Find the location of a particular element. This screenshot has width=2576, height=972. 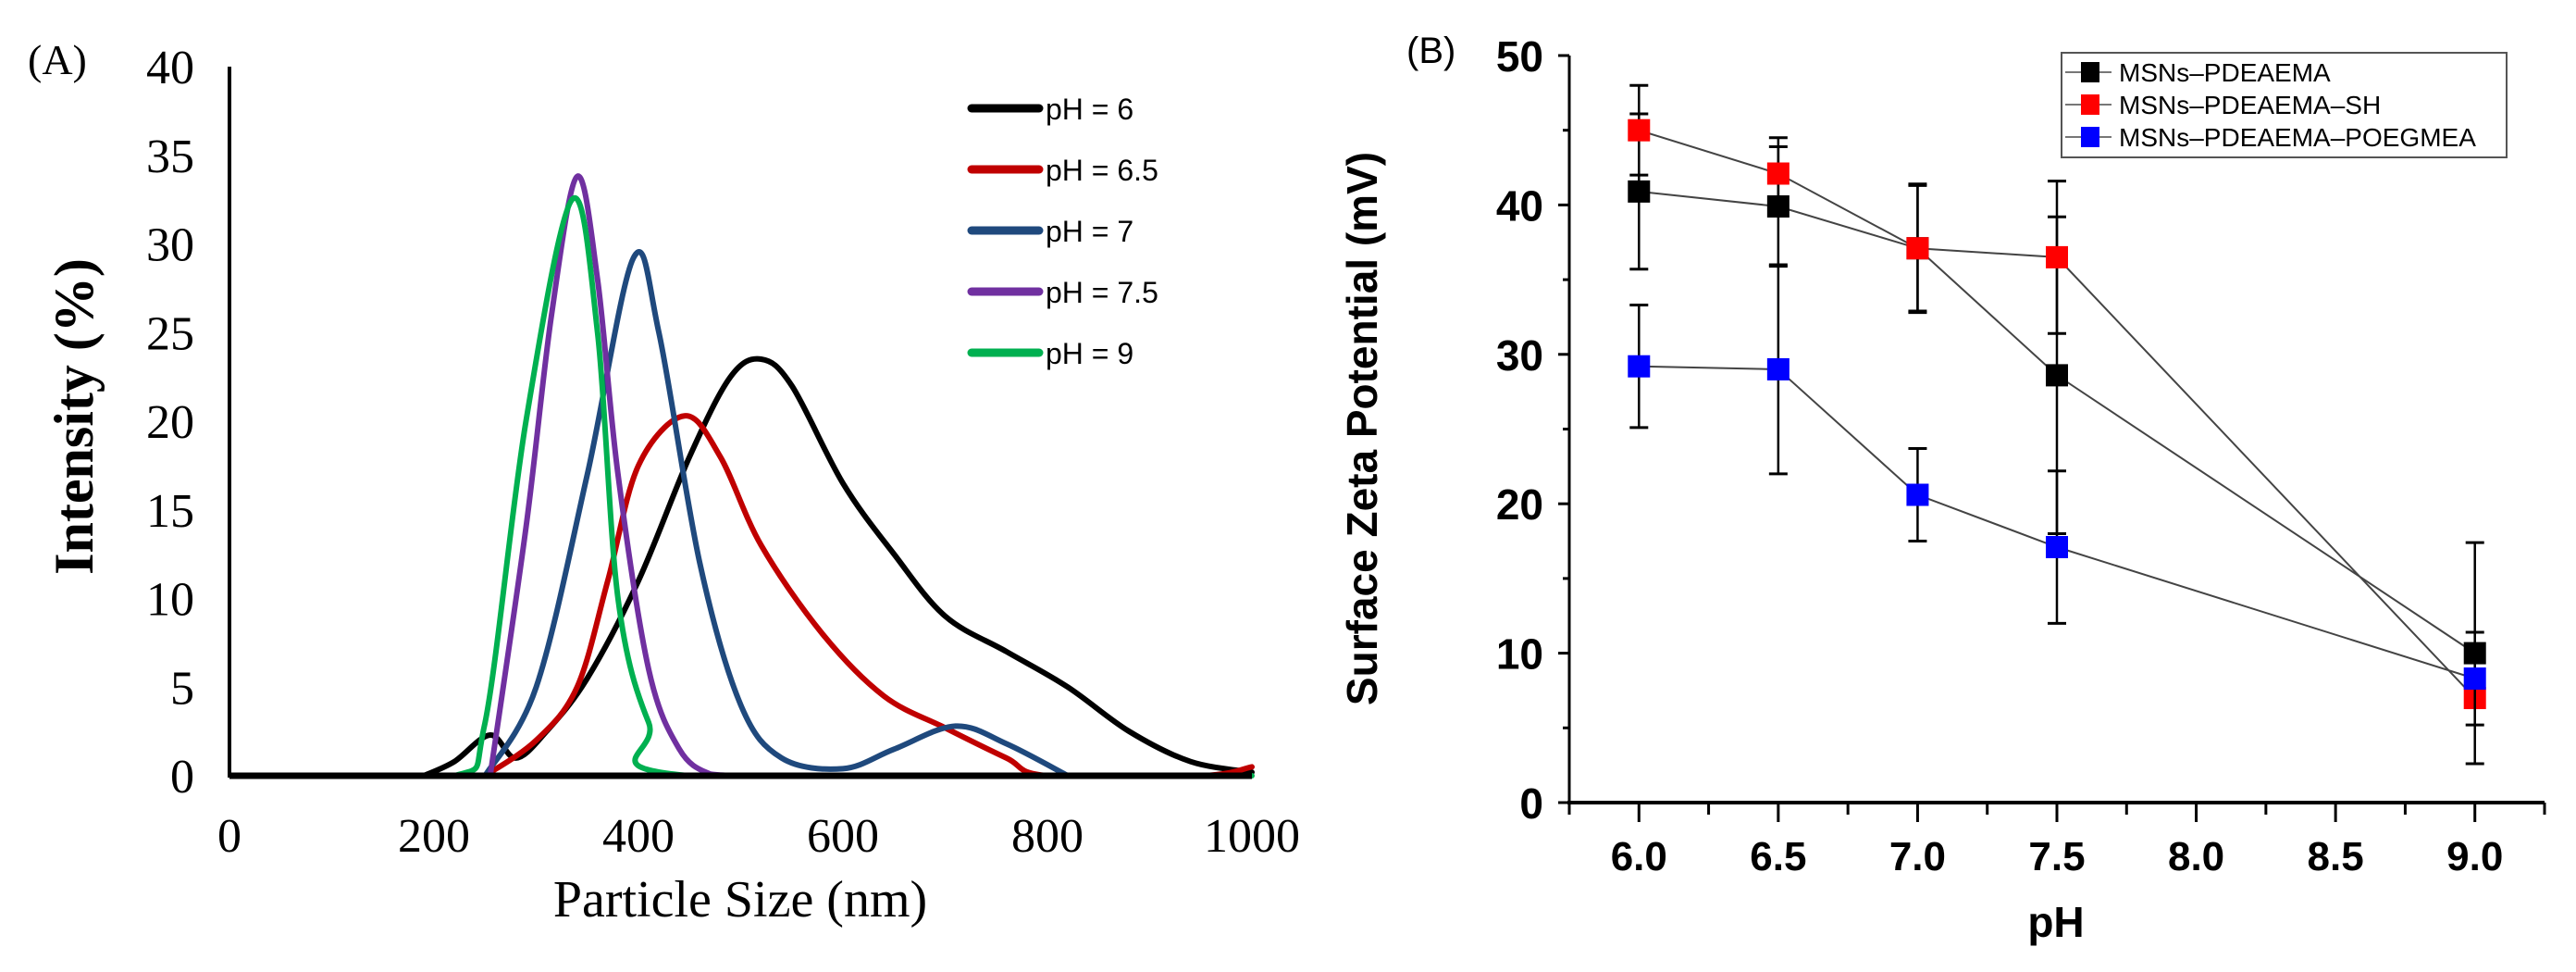

panel-b-x-tick-label: 8.5 is located at coordinates (2336, 856).